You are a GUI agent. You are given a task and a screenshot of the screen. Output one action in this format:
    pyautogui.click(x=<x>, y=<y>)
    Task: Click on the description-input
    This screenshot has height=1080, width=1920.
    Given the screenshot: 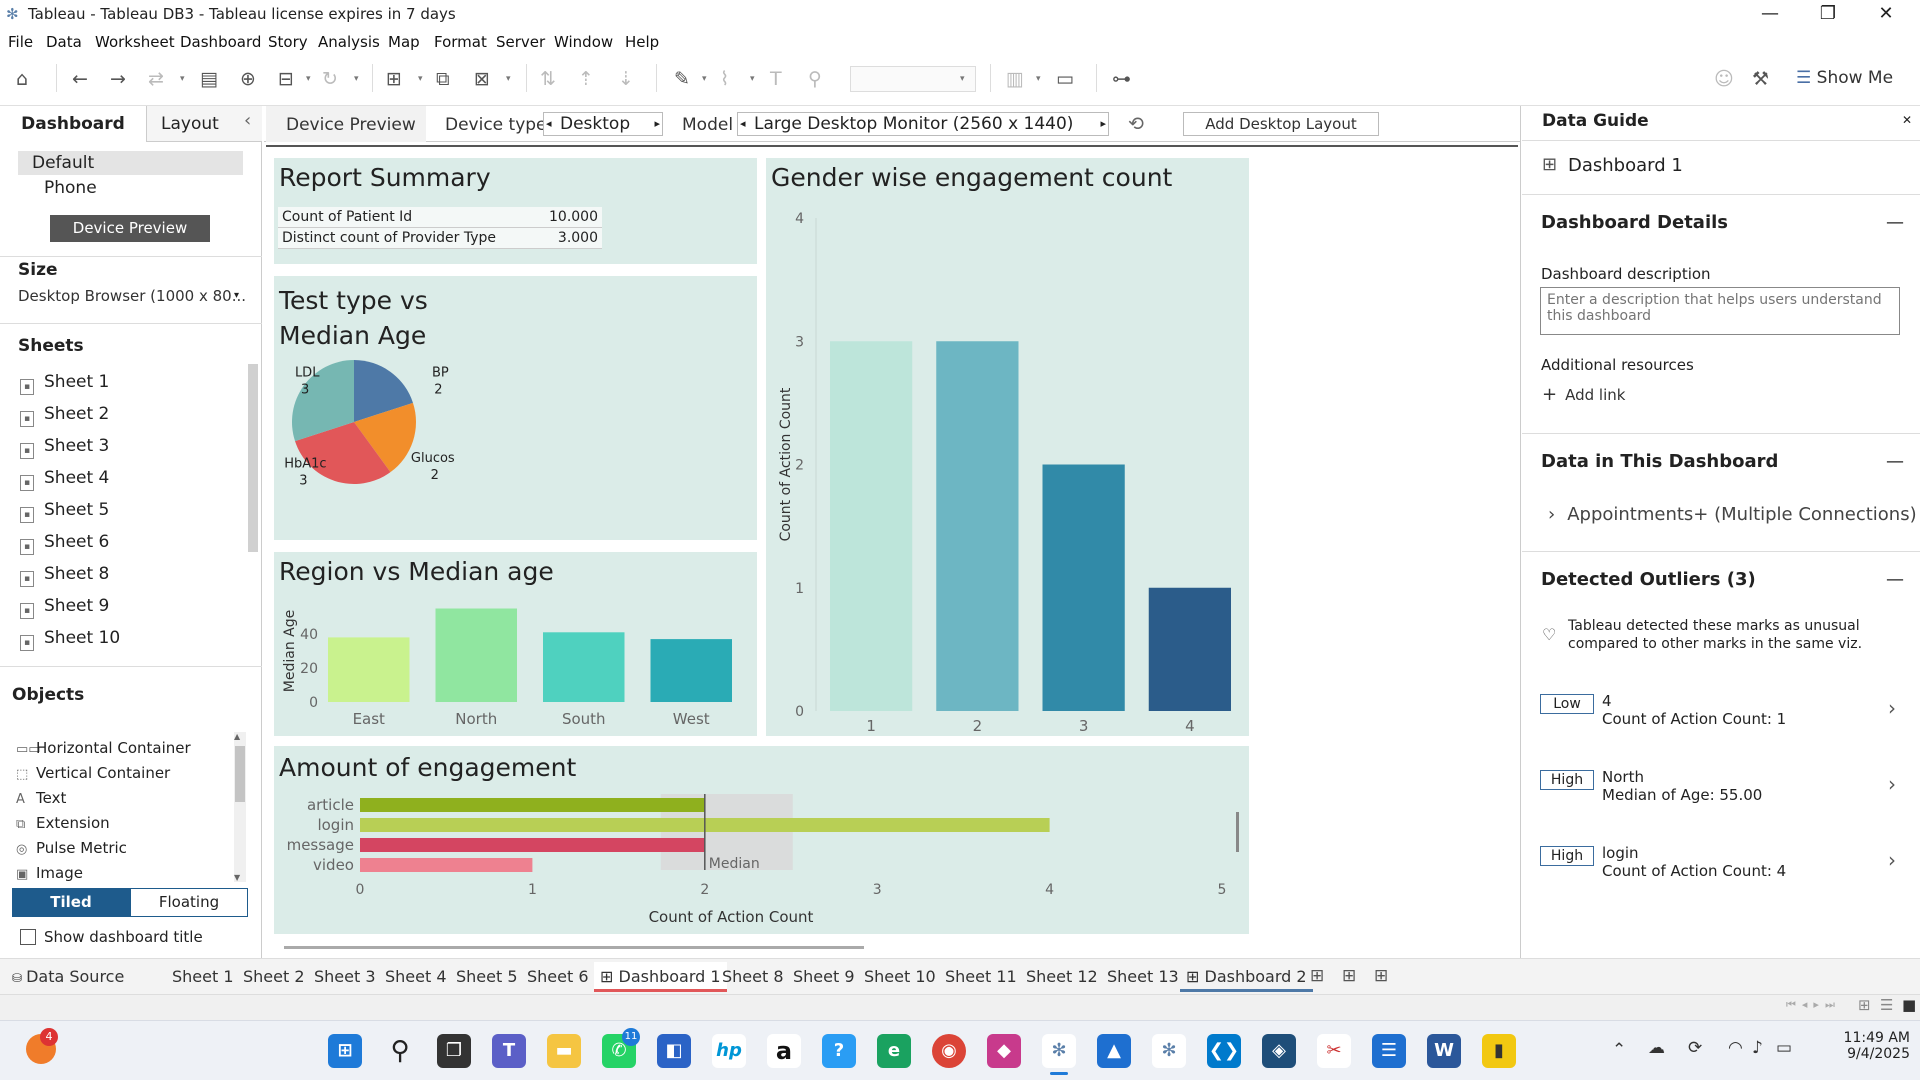 What is the action you would take?
    pyautogui.click(x=1720, y=311)
    